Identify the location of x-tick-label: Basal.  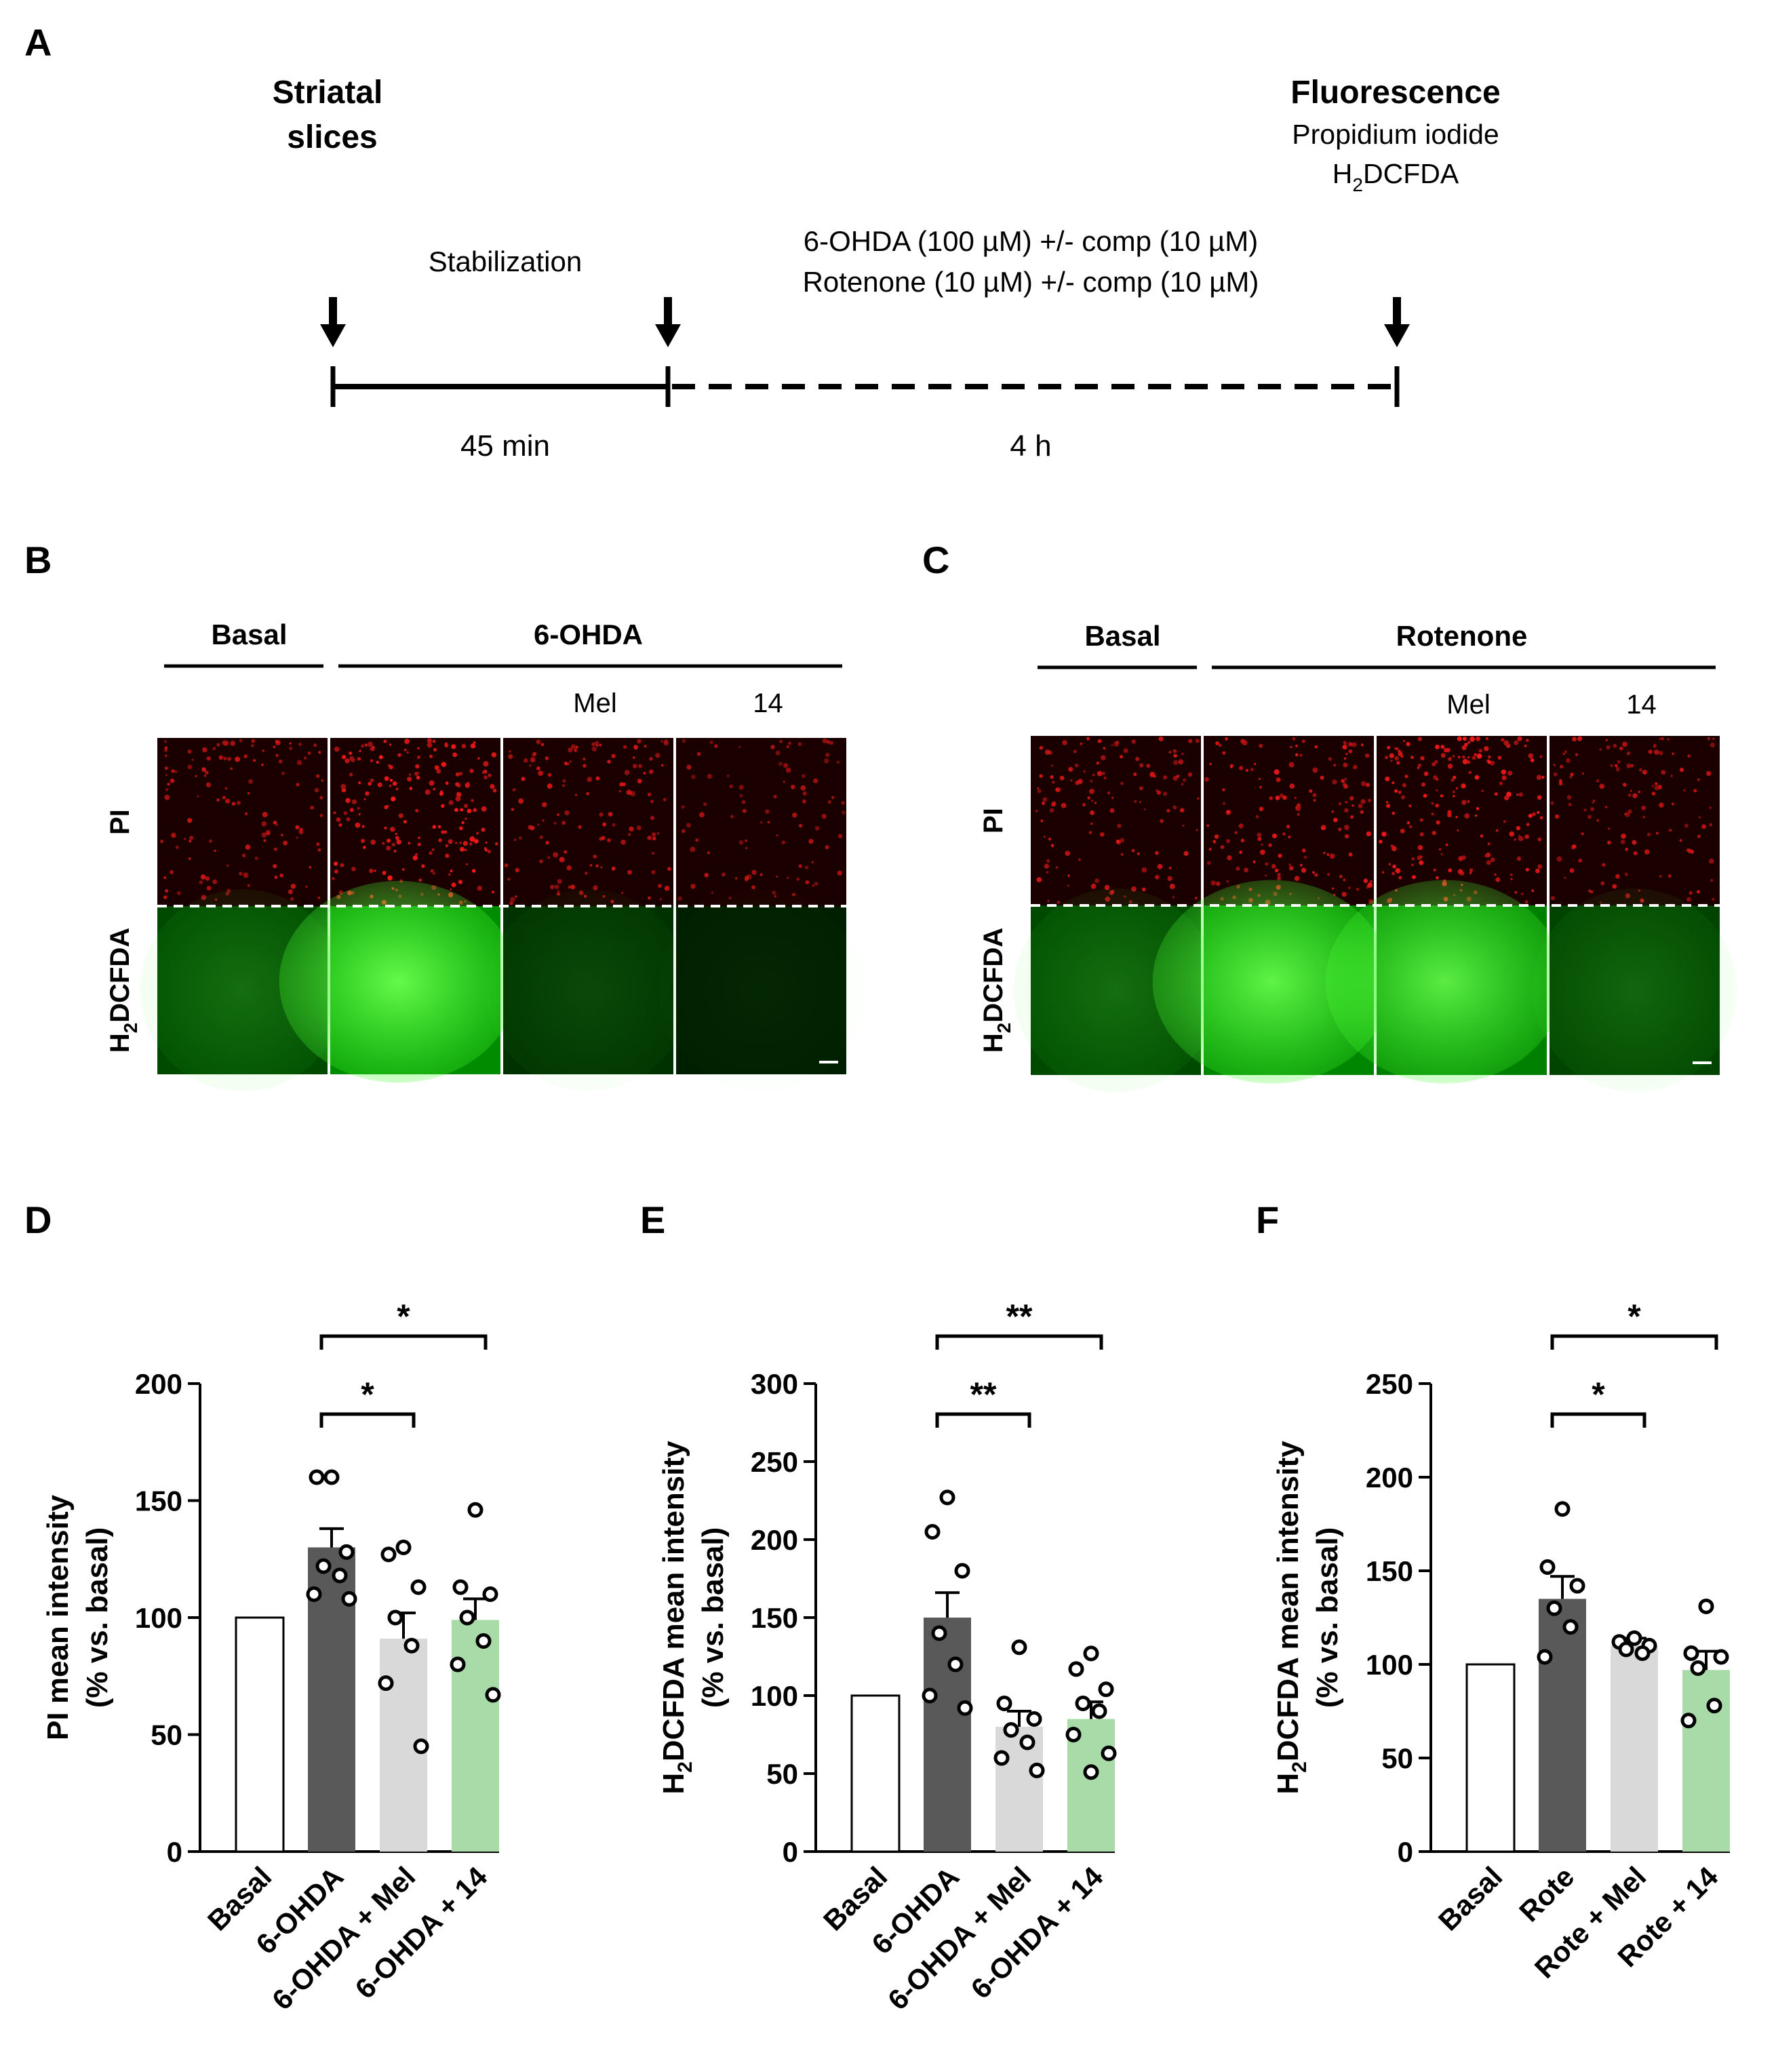
(1470, 1898).